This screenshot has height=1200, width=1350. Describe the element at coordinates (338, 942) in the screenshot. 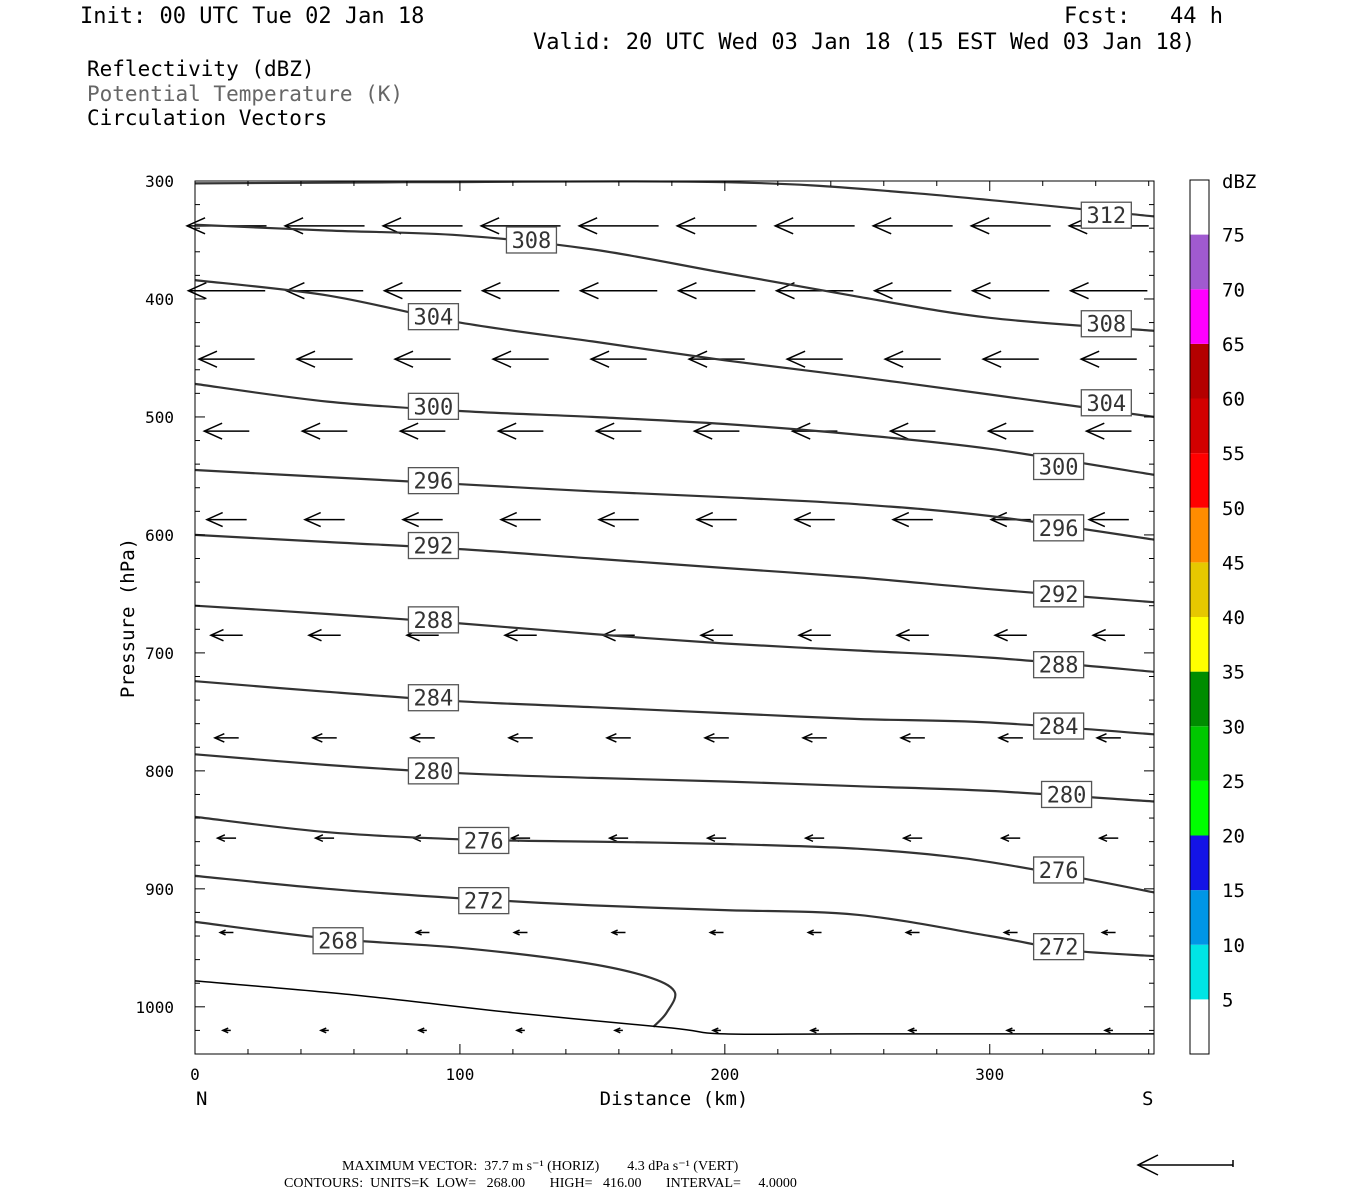

I see `svg-text: 268` at that location.